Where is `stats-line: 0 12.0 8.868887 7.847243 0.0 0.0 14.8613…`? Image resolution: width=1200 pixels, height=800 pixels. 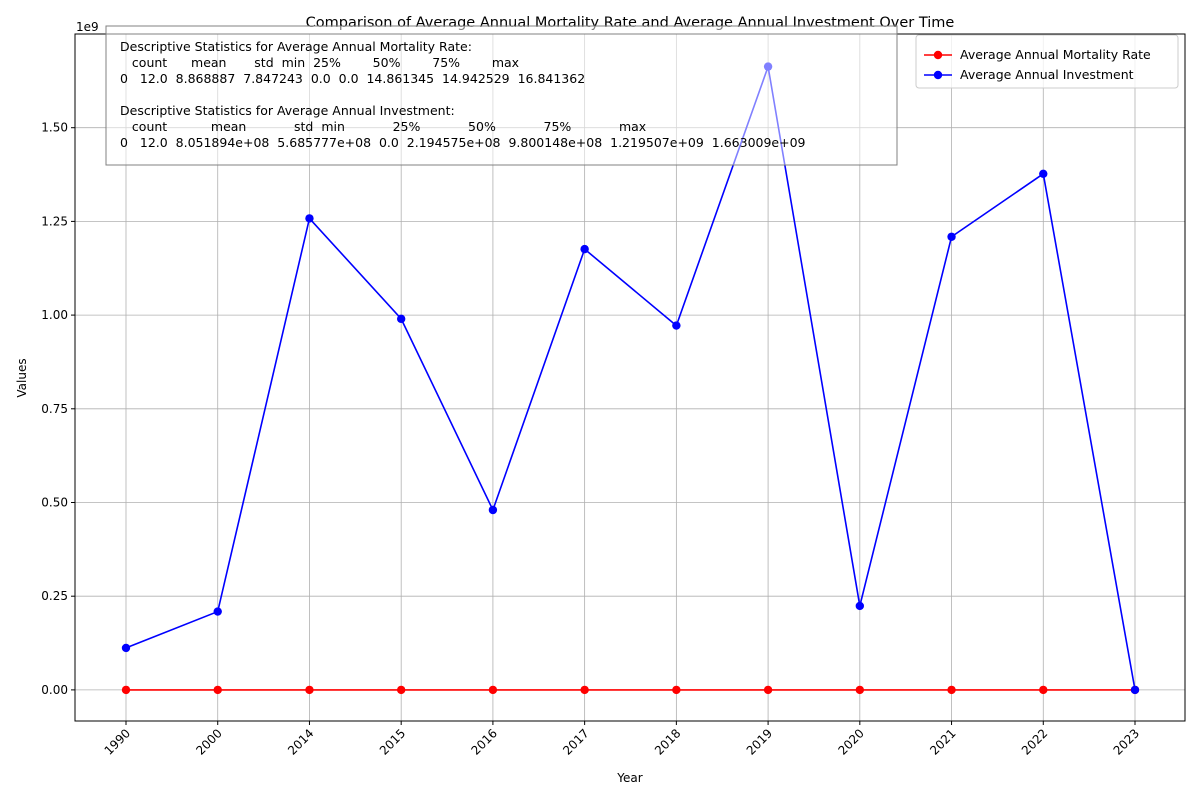
stats-line: 0 12.0 8.868887 7.847243 0.0 0.0 14.8613… is located at coordinates (352, 78).